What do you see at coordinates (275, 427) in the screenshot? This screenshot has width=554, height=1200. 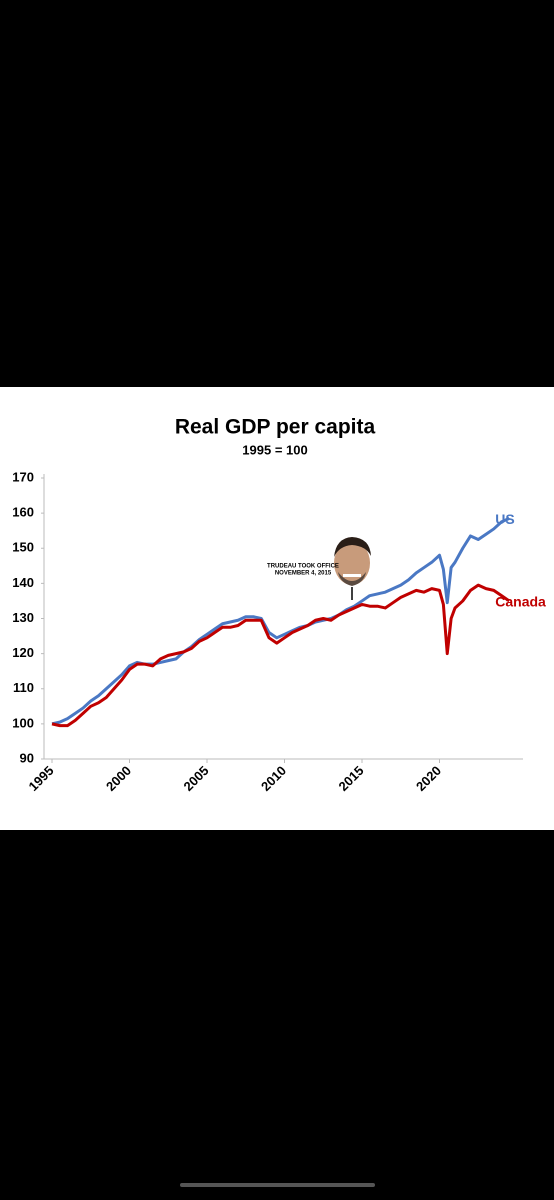 I see `chart-title: Real GDP per capita` at bounding box center [275, 427].